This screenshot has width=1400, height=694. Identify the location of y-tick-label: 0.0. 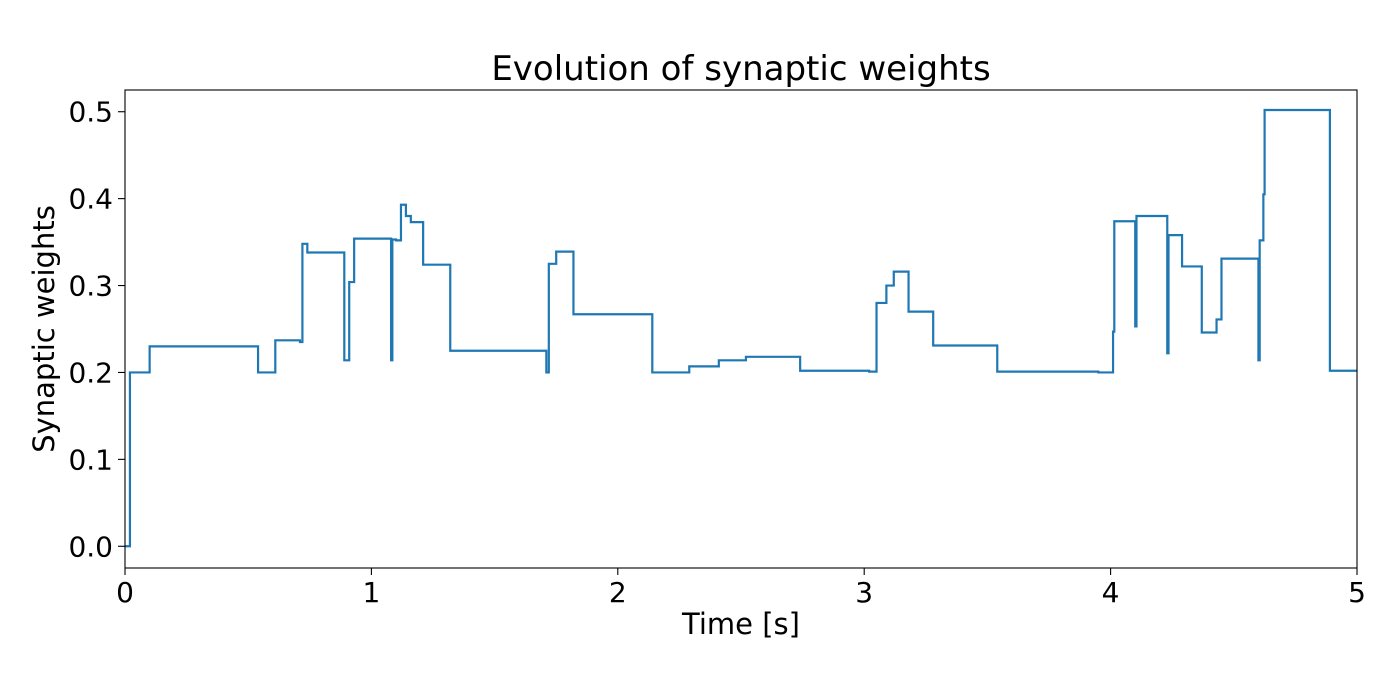
(90, 546).